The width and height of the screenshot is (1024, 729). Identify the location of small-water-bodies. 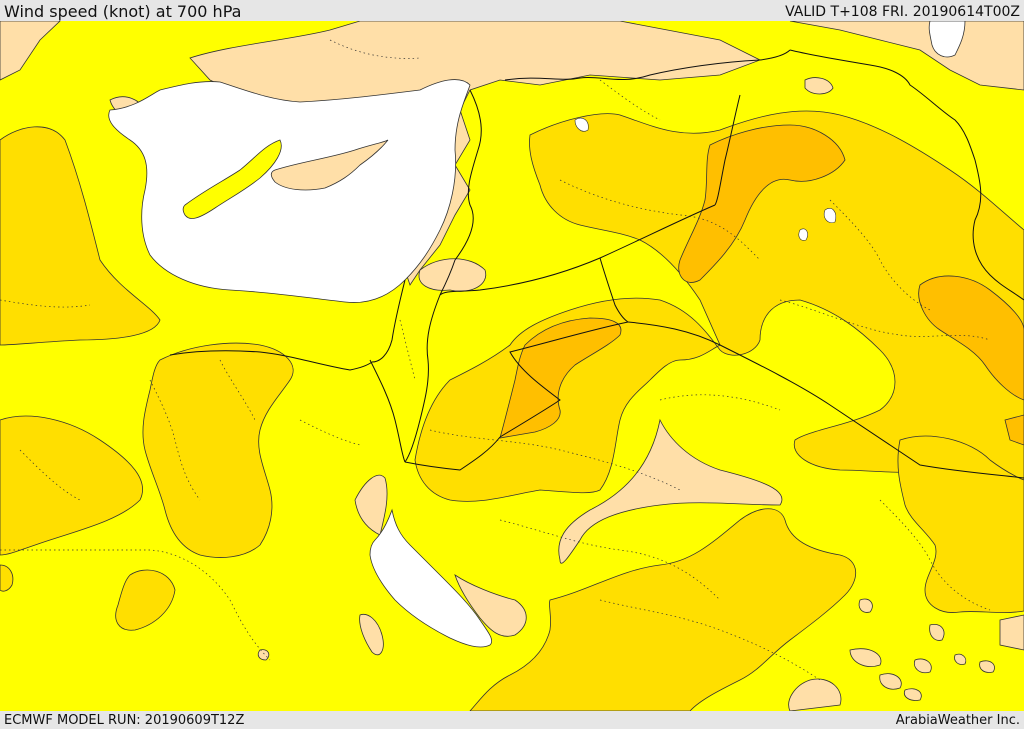
(705, 179).